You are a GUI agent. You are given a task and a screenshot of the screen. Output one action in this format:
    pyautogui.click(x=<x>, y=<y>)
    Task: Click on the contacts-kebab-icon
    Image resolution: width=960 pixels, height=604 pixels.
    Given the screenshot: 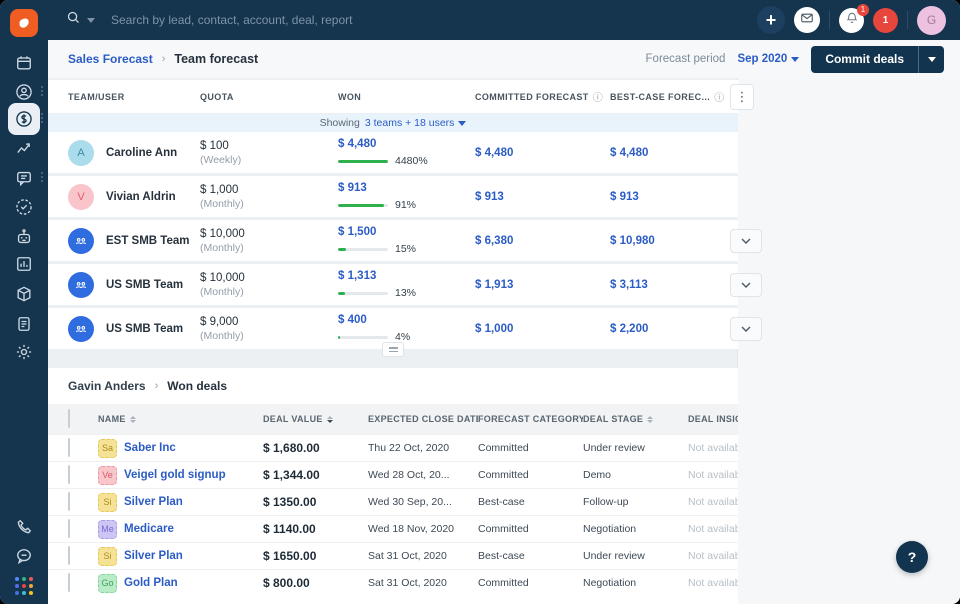 What is the action you would take?
    pyautogui.click(x=43, y=91)
    